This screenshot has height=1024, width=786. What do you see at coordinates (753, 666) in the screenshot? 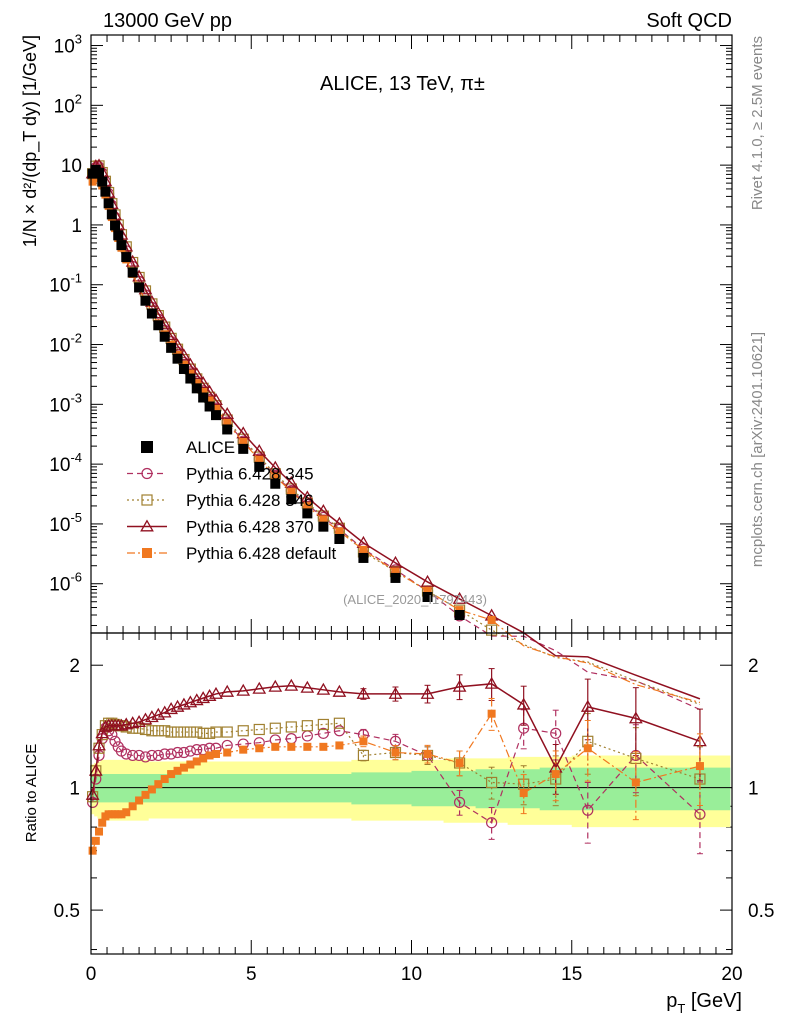
I see `ratio-y-tick-label-right: 2` at bounding box center [753, 666].